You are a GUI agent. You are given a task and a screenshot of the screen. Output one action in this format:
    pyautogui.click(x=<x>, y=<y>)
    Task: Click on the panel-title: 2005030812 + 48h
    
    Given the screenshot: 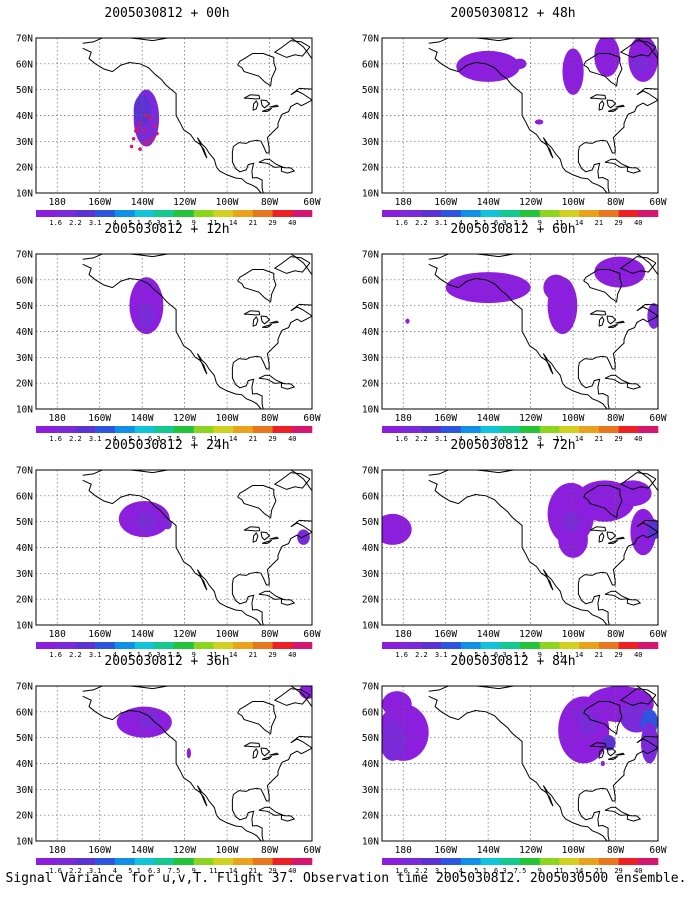 What is the action you would take?
    pyautogui.click(x=513, y=13)
    